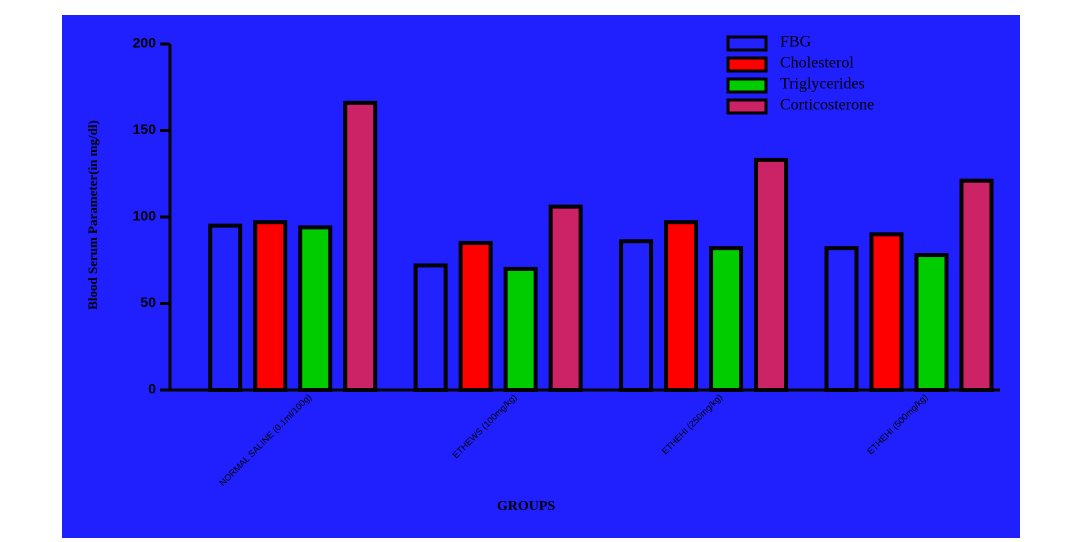 This screenshot has width=1076, height=542. Describe the element at coordinates (145, 216) in the screenshot. I see `y-tick-label: 100` at that location.